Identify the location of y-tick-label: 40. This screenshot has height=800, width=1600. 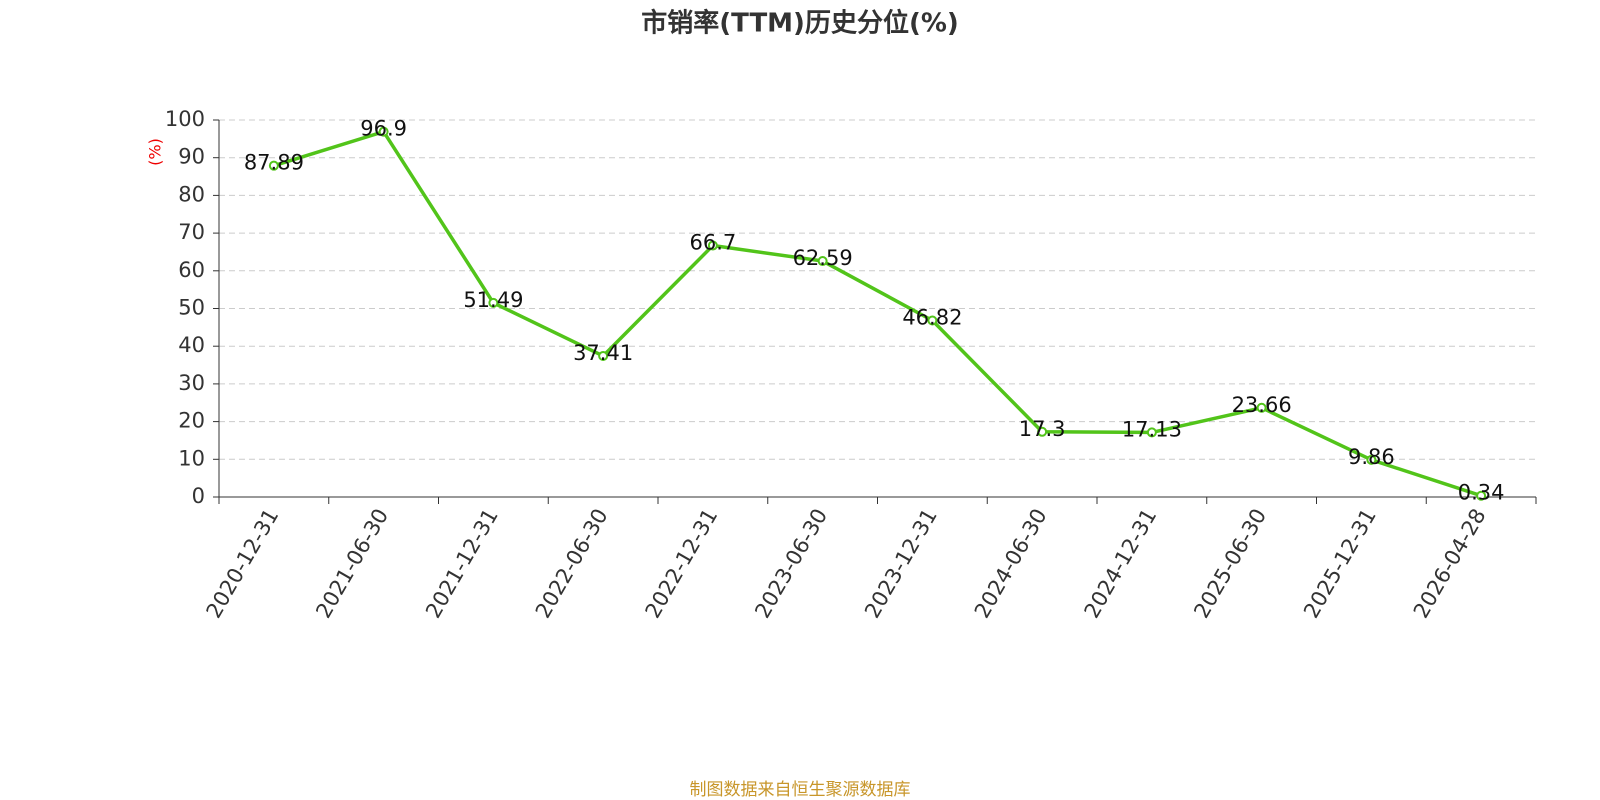
(191, 345).